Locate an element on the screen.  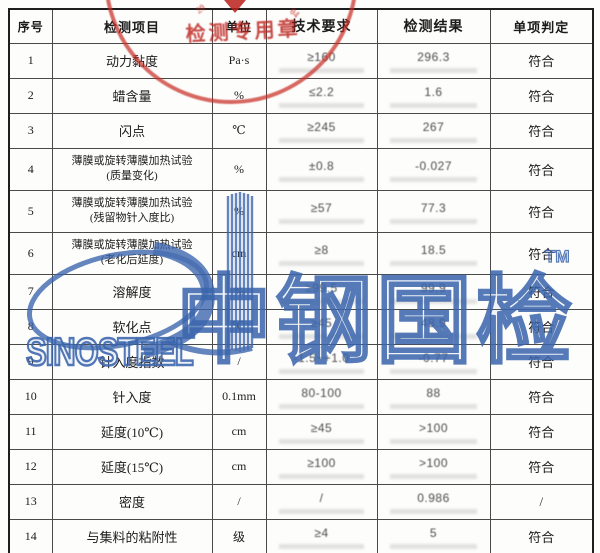
item-name: 针入度指数 is located at coordinates (132, 362).